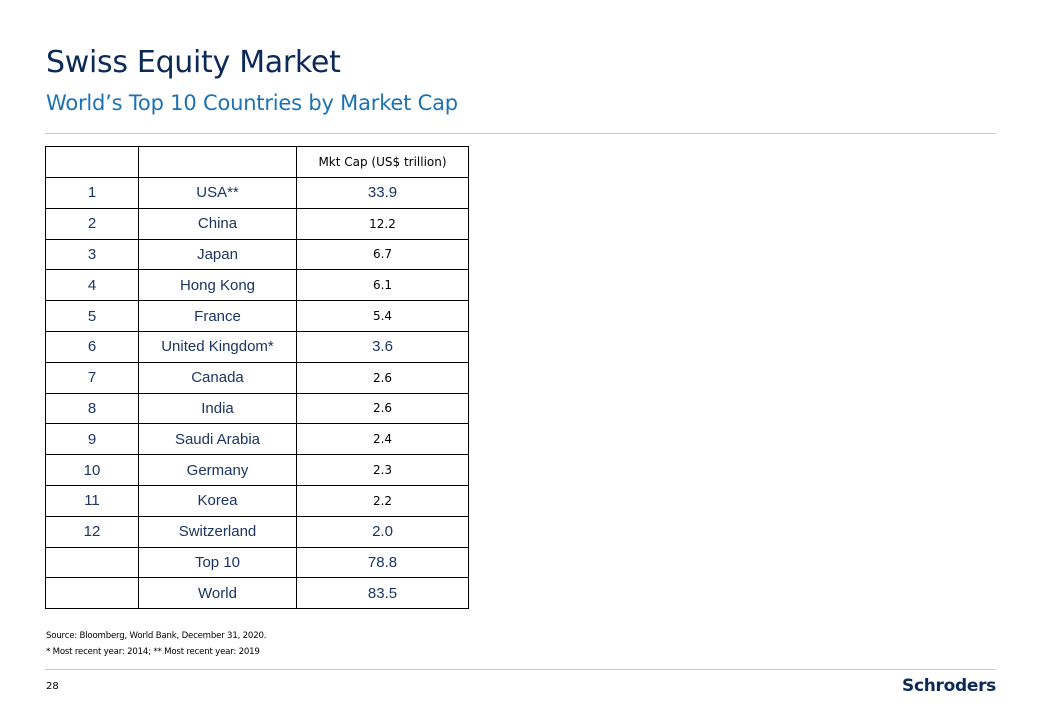 This screenshot has width=1040, height=720. I want to click on rank-cell: 9, so click(92, 439).